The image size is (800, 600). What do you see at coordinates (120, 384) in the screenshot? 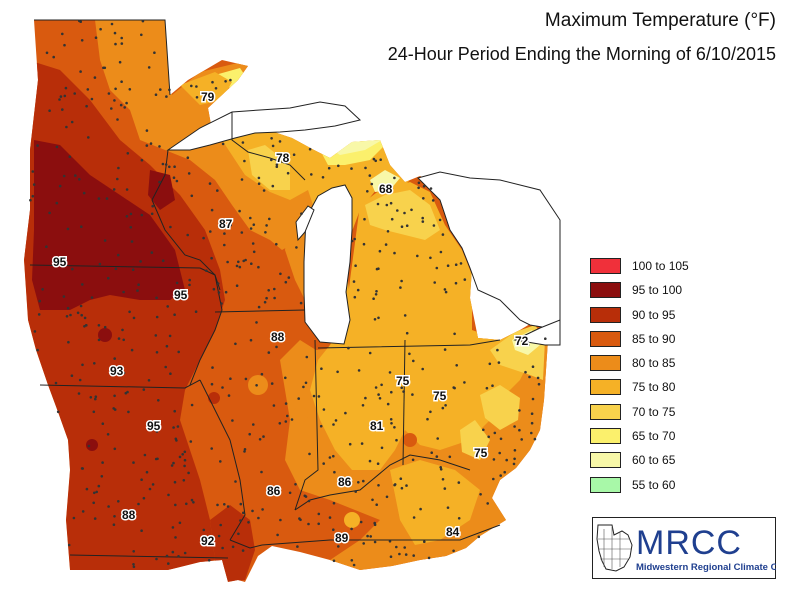
I see `border-ia-mo` at bounding box center [120, 384].